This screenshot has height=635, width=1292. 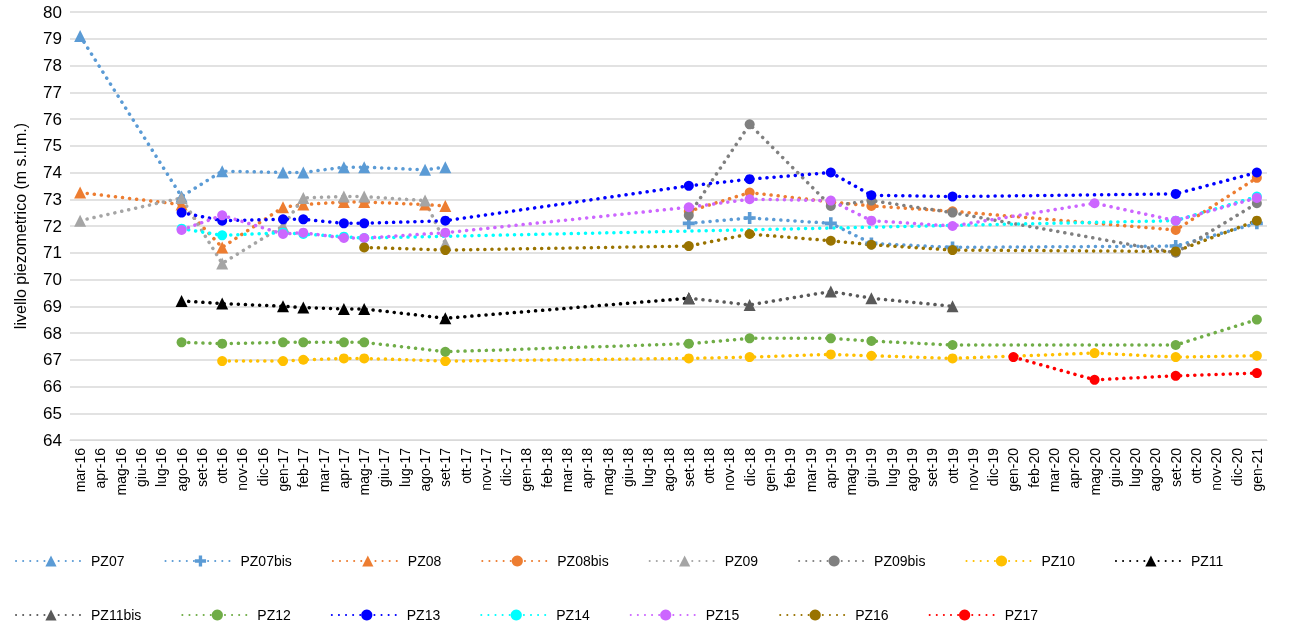 What do you see at coordinates (445, 467) in the screenshot?
I see `x-tick-label: set-17` at bounding box center [445, 467].